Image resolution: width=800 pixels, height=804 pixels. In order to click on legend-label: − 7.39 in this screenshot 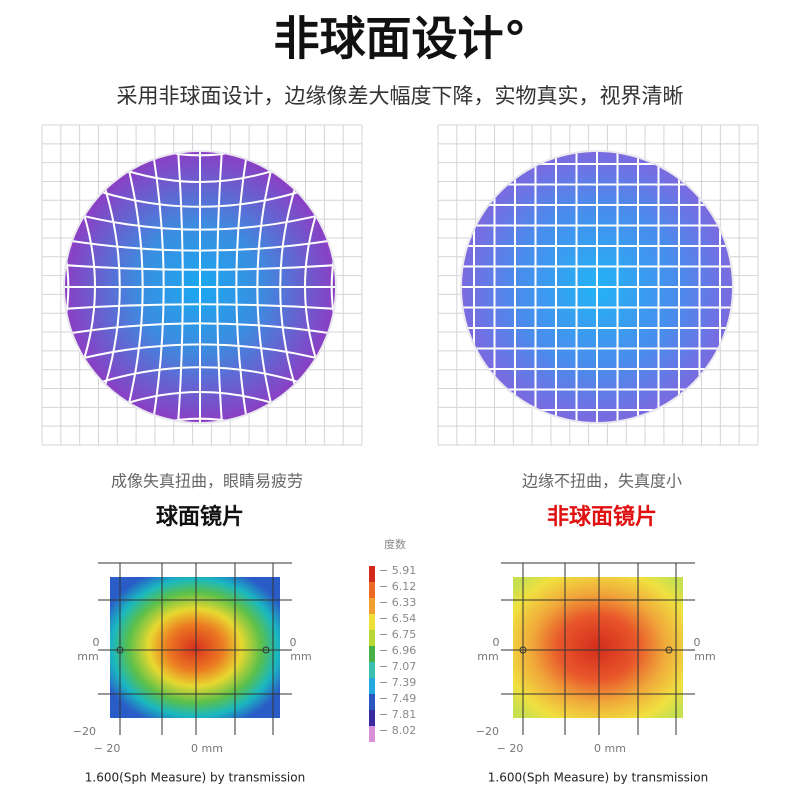, I will do `click(397, 682)`.